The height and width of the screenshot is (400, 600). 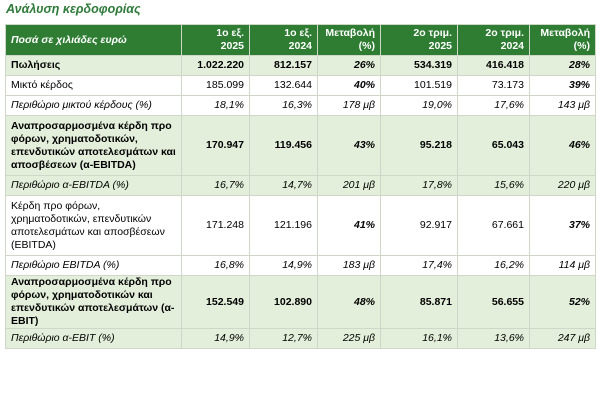 What do you see at coordinates (493, 265) in the screenshot?
I see `cell-value: 16,2%` at bounding box center [493, 265].